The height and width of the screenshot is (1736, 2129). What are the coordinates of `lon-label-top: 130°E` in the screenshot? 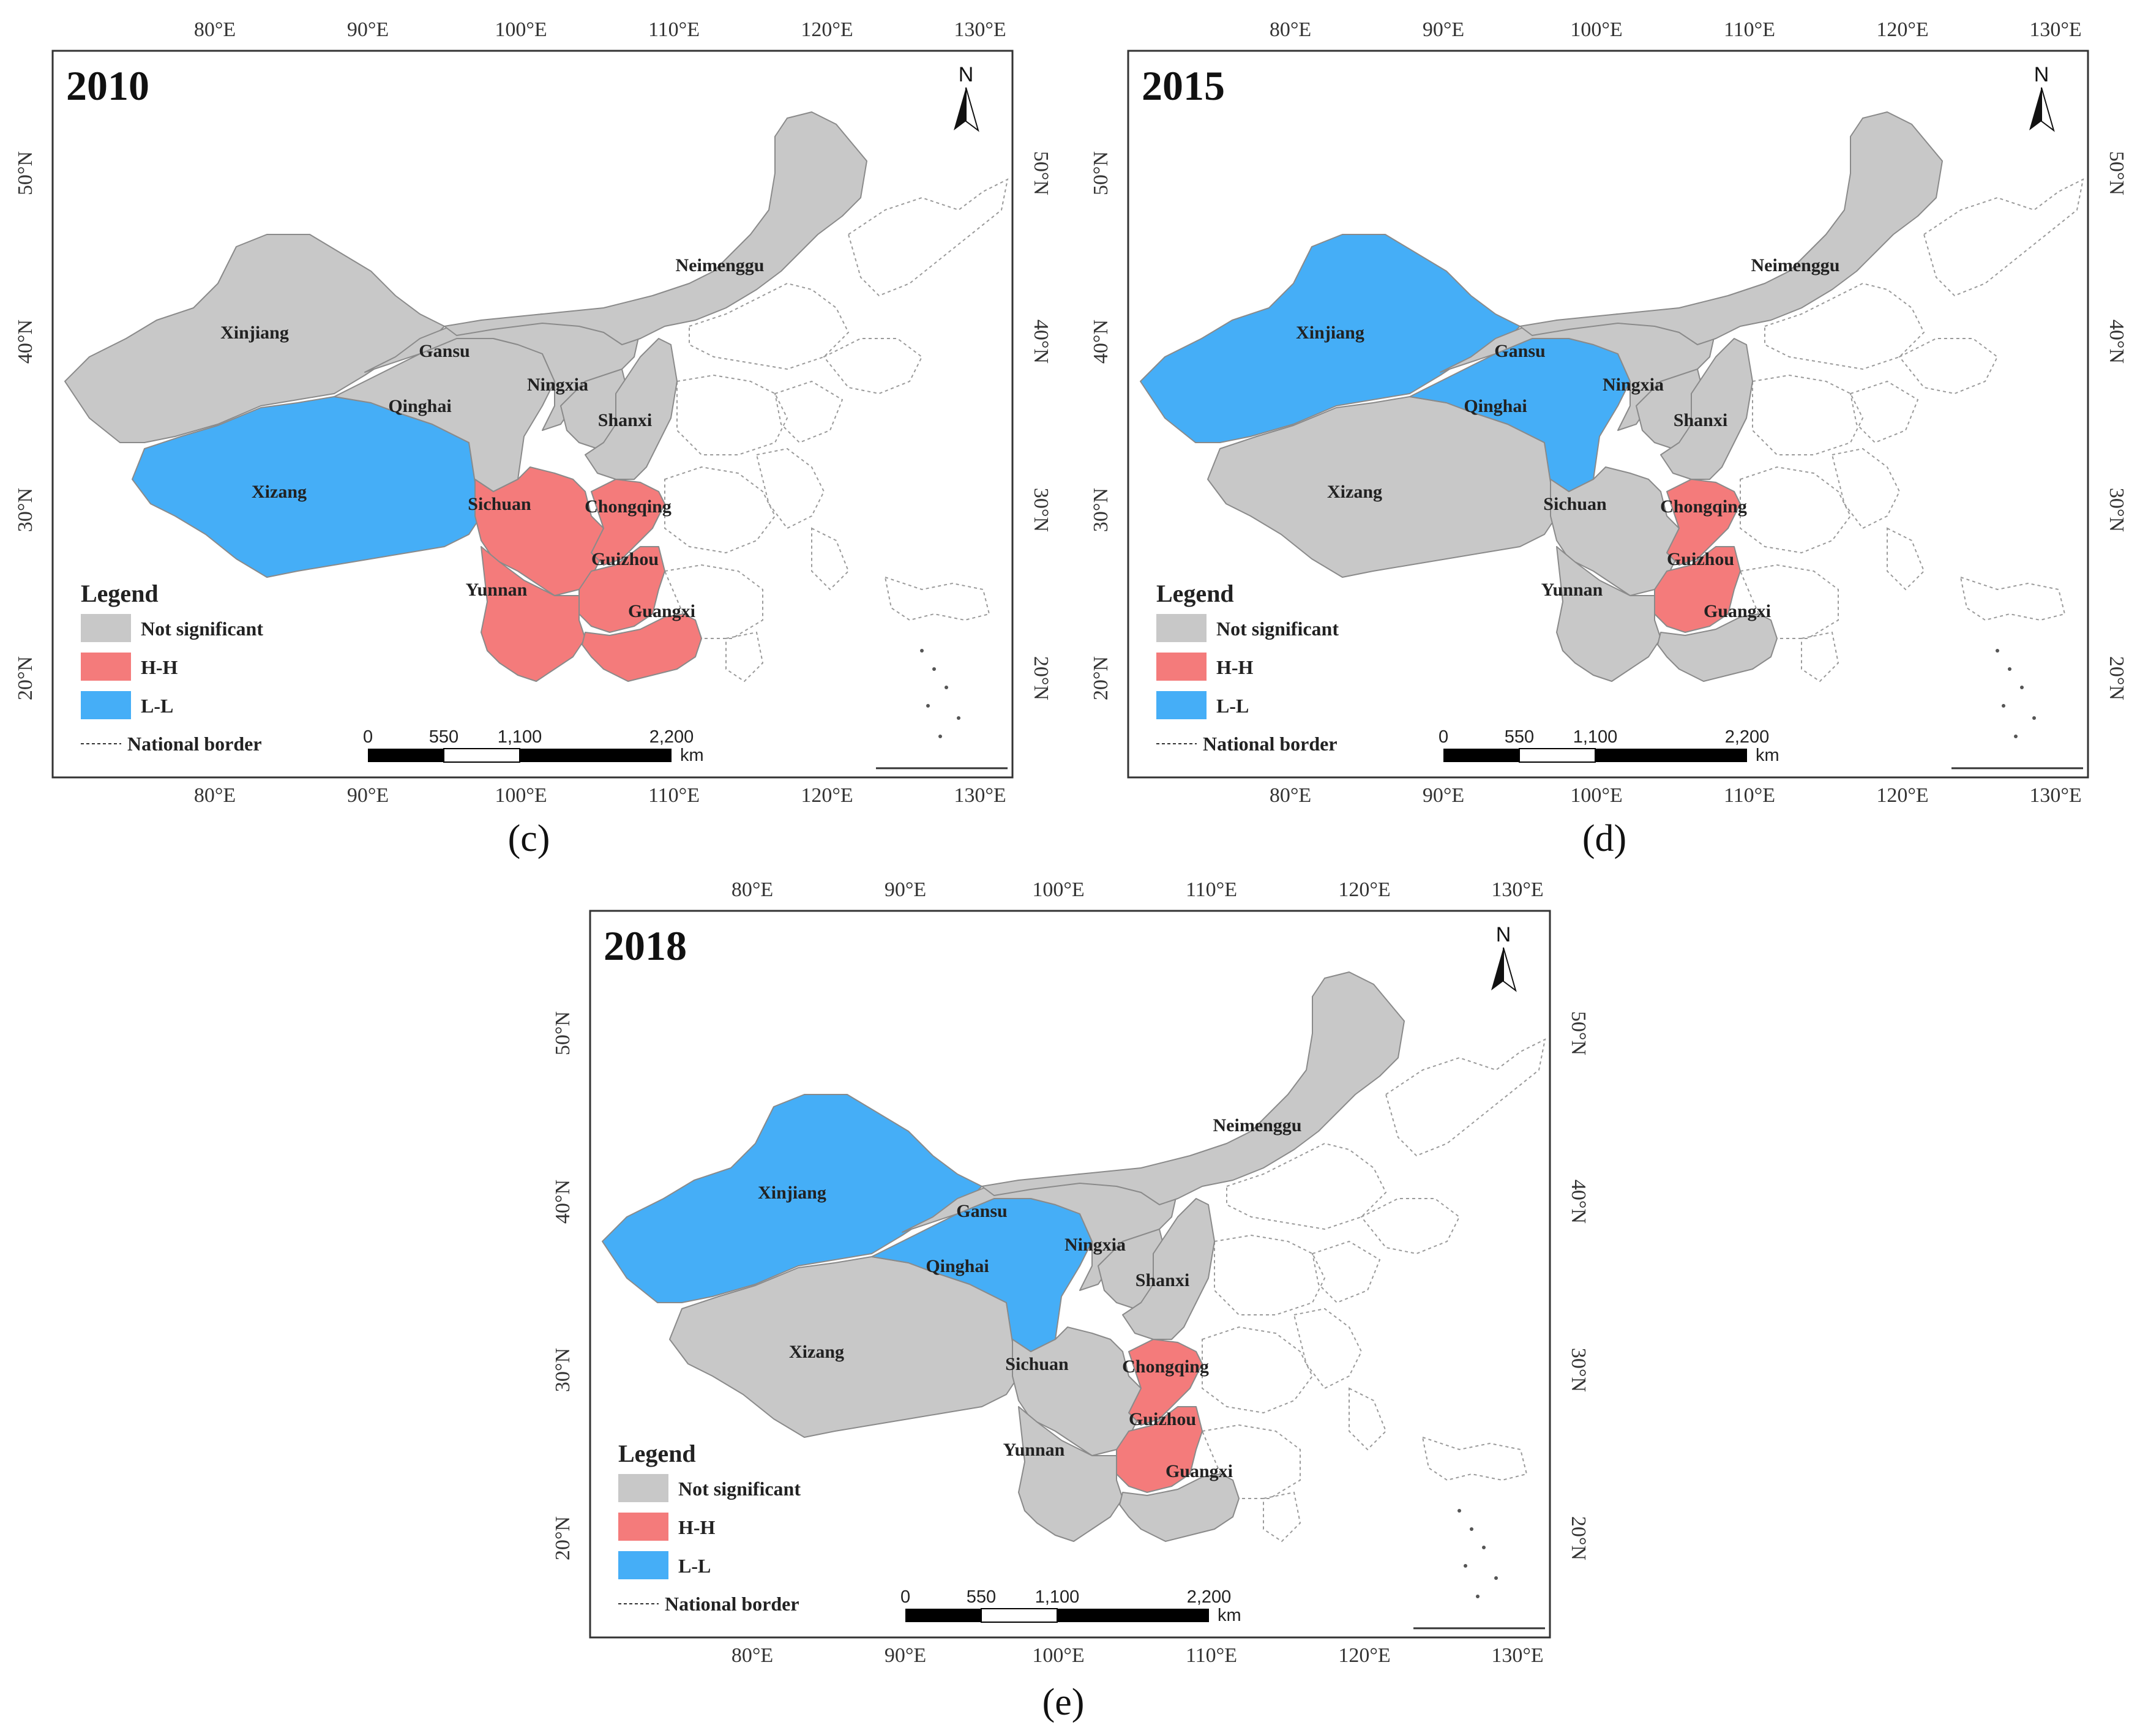 It's located at (2055, 30).